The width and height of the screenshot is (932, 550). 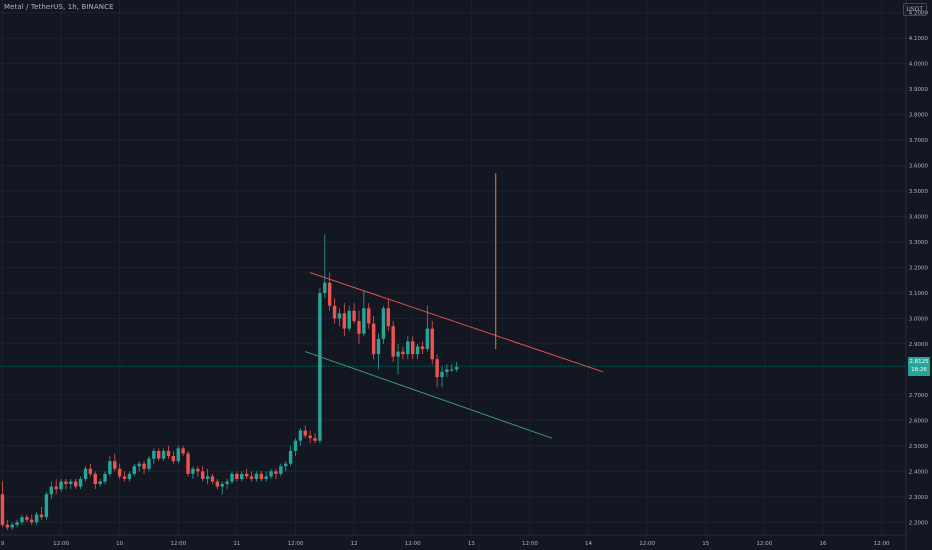 I want to click on symbol-title: Metal / TetherUS, 1h, BINANCE, so click(x=59, y=7).